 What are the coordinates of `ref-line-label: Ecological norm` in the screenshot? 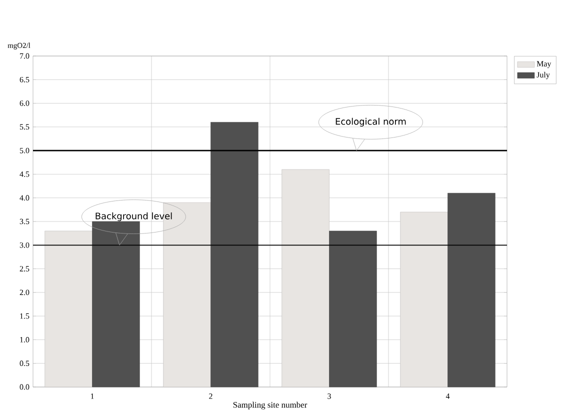 It's located at (371, 122).